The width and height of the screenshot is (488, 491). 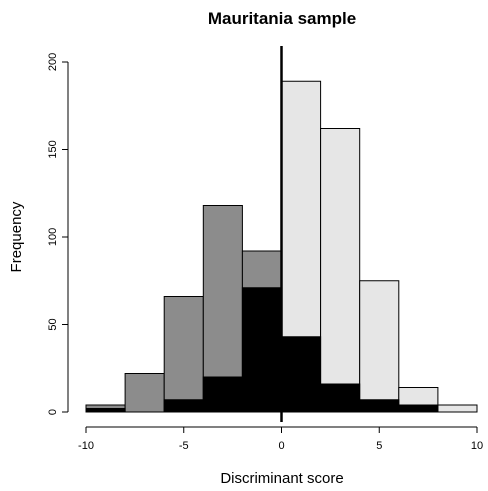 What do you see at coordinates (281, 446) in the screenshot?
I see `x-tick-label: 0` at bounding box center [281, 446].